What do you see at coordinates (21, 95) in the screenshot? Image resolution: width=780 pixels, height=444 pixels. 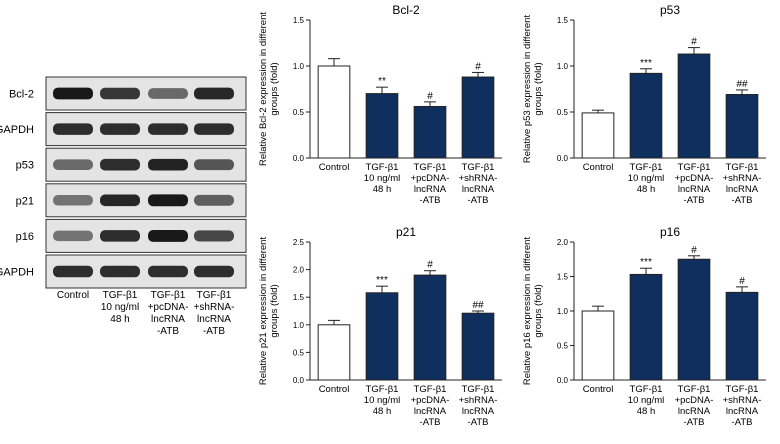 I see `blot-row-label: Bcl-2` at bounding box center [21, 95].